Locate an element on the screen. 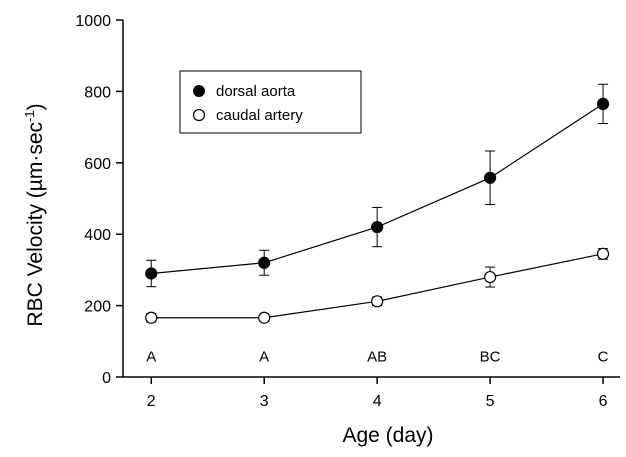  legend-label-caudal-artery: caudal artery is located at coordinates (259, 115).